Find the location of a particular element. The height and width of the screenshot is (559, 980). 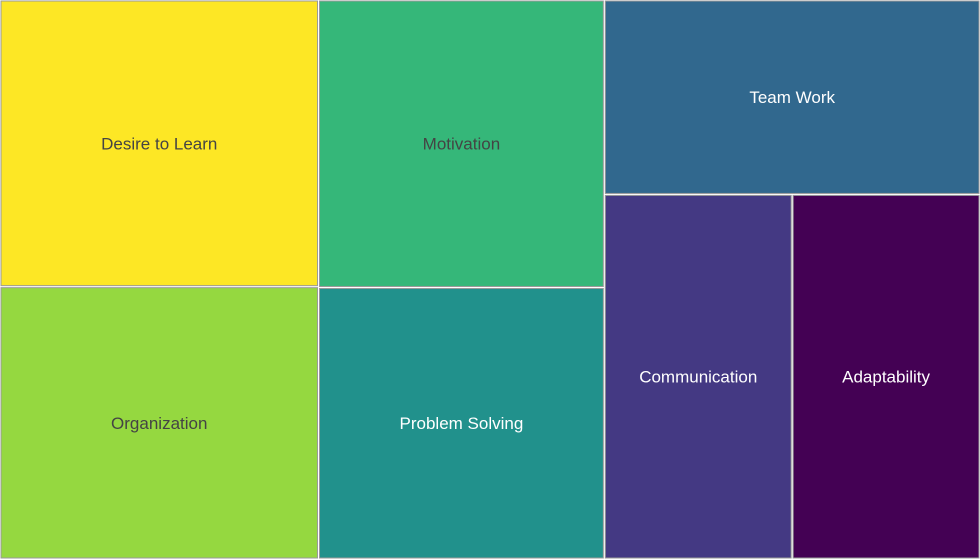

treemap-label-team-work: Team Work is located at coordinates (792, 97).